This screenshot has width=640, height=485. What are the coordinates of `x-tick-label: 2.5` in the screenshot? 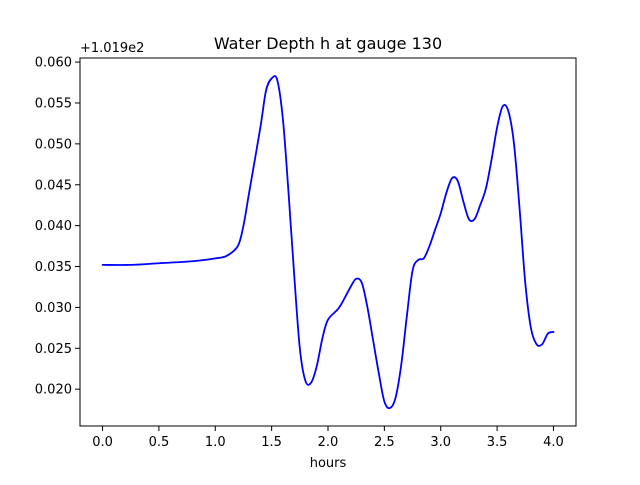 It's located at (384, 442).